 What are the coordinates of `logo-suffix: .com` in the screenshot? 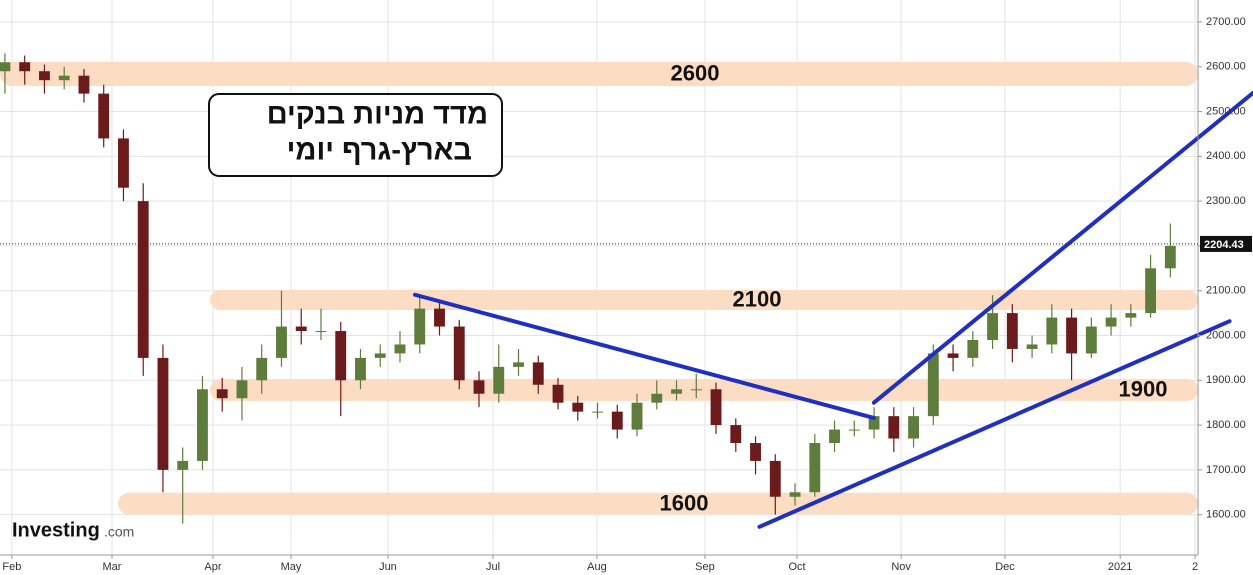 It's located at (119, 532).